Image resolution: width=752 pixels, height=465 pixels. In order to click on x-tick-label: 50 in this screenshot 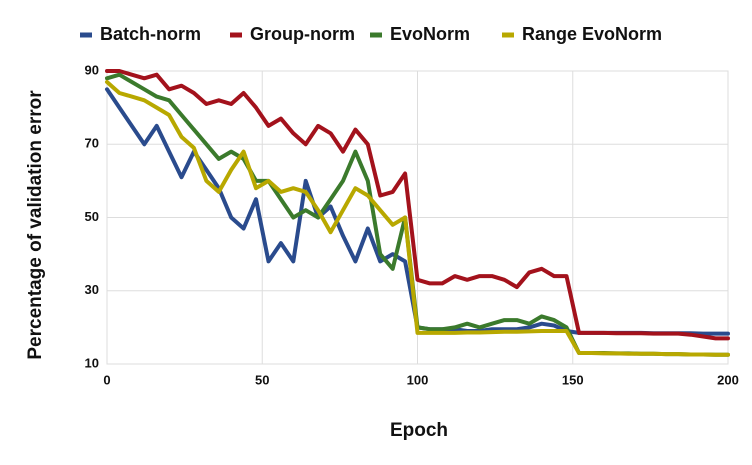, I will do `click(262, 379)`.